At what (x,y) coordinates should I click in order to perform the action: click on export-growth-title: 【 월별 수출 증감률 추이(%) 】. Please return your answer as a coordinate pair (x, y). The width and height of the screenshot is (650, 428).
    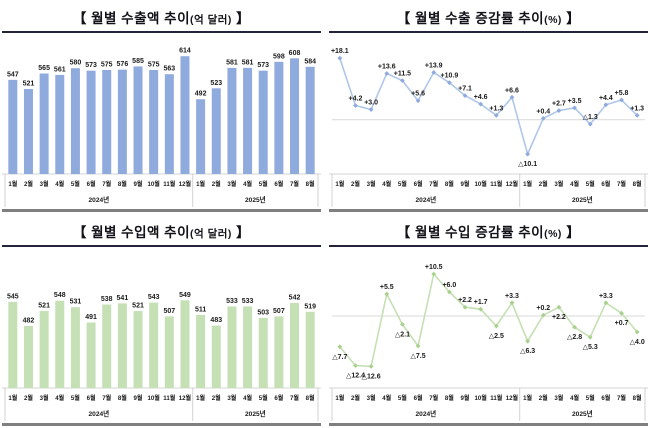
    Looking at the image, I should click on (488, 20).